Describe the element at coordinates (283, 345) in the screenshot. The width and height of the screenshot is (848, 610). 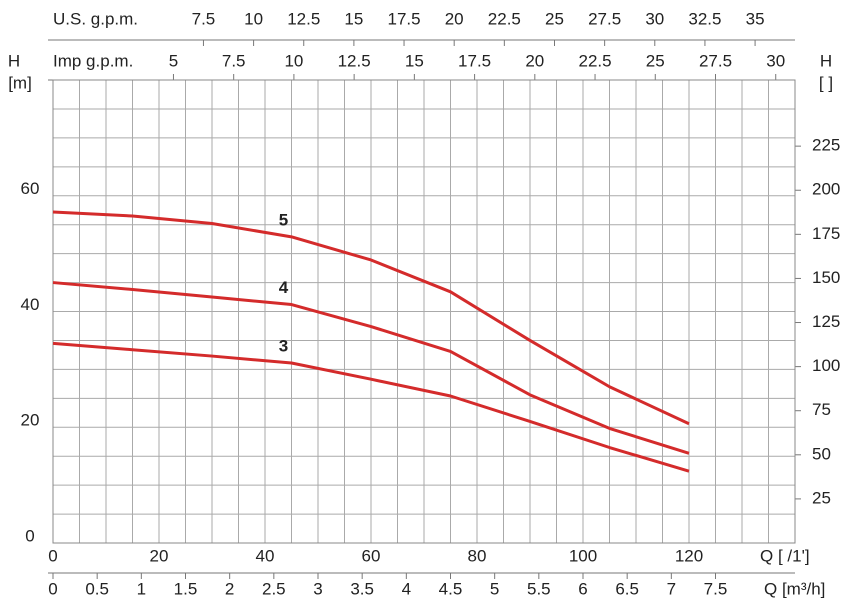
I see `curve-label: 3` at that location.